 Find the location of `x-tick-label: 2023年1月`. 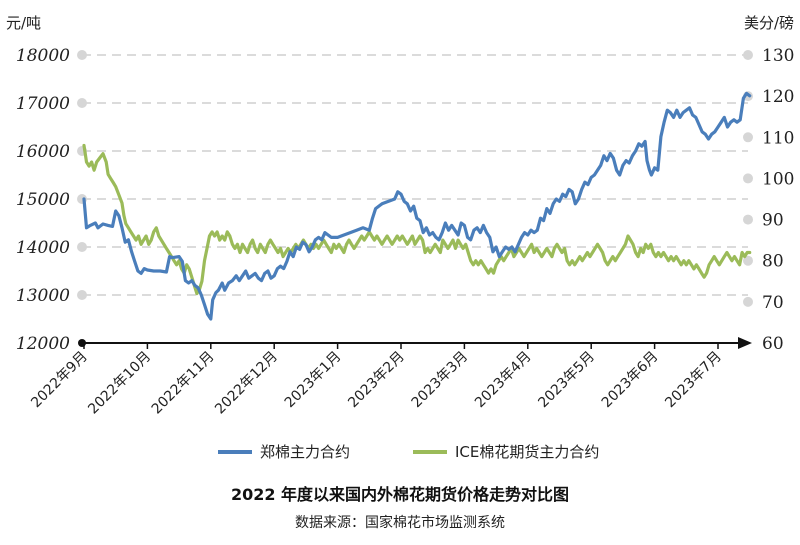

x-tick-label: 2023年1月 is located at coordinates (313, 380).